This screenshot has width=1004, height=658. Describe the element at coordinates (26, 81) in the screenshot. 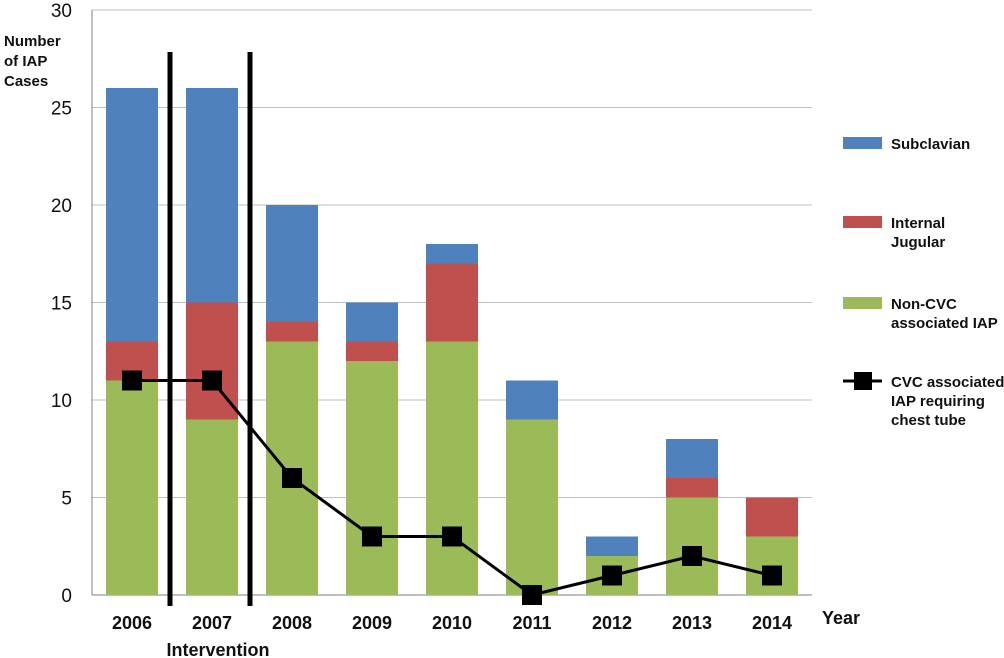

I see `y-axis-label-line: Cases` at that location.